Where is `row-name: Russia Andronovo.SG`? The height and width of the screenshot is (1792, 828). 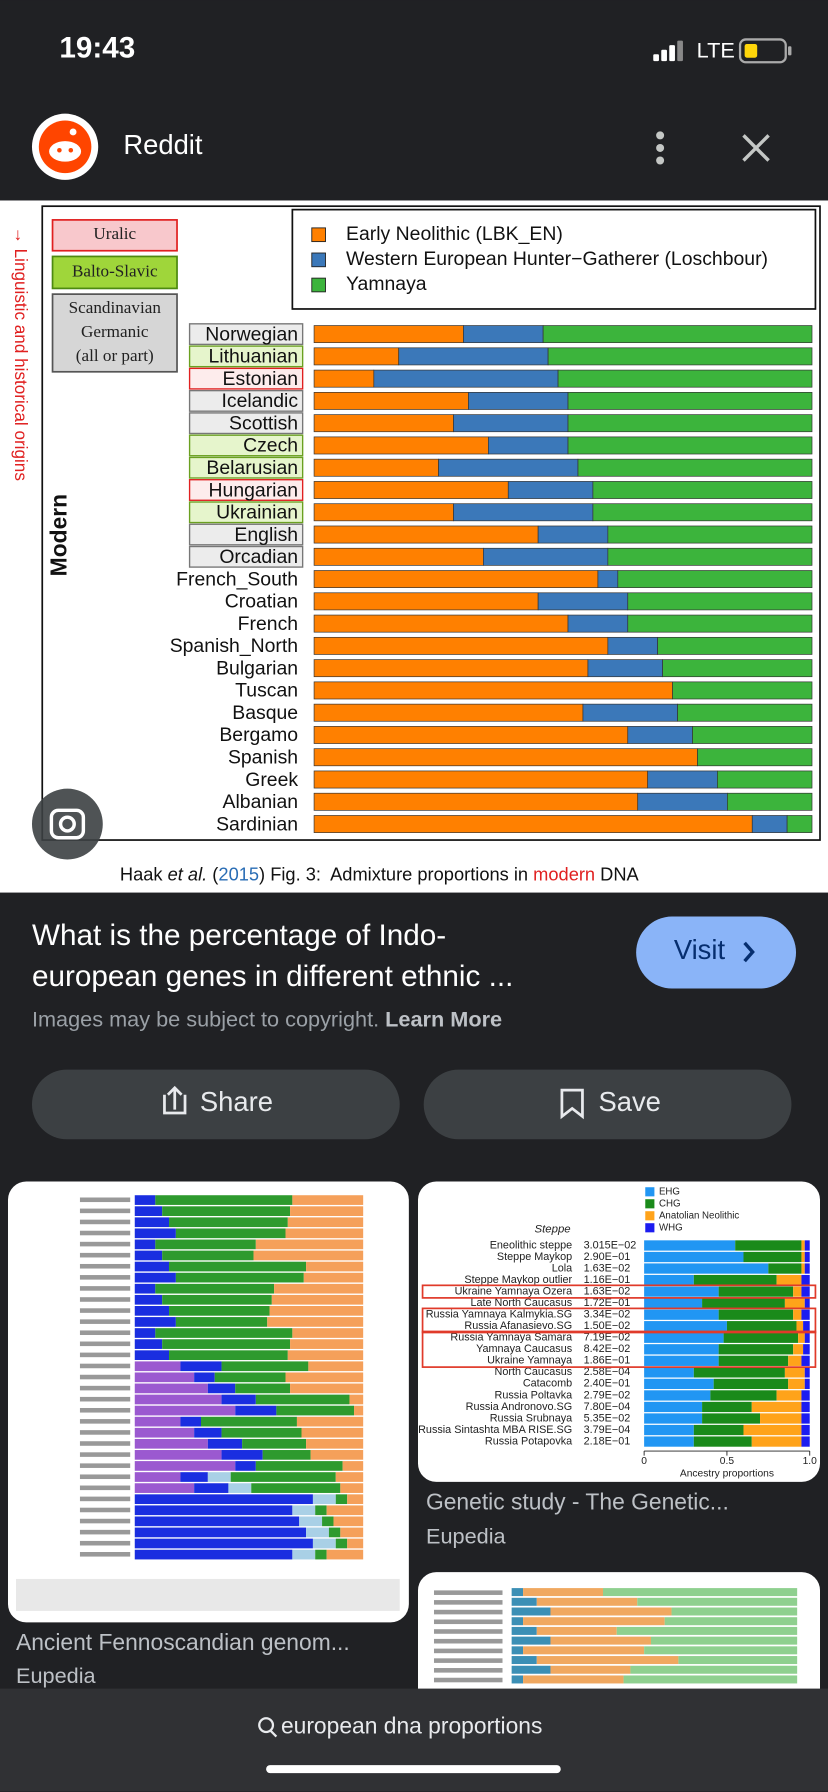
row-name: Russia Andronovo.SG is located at coordinates (519, 1407).